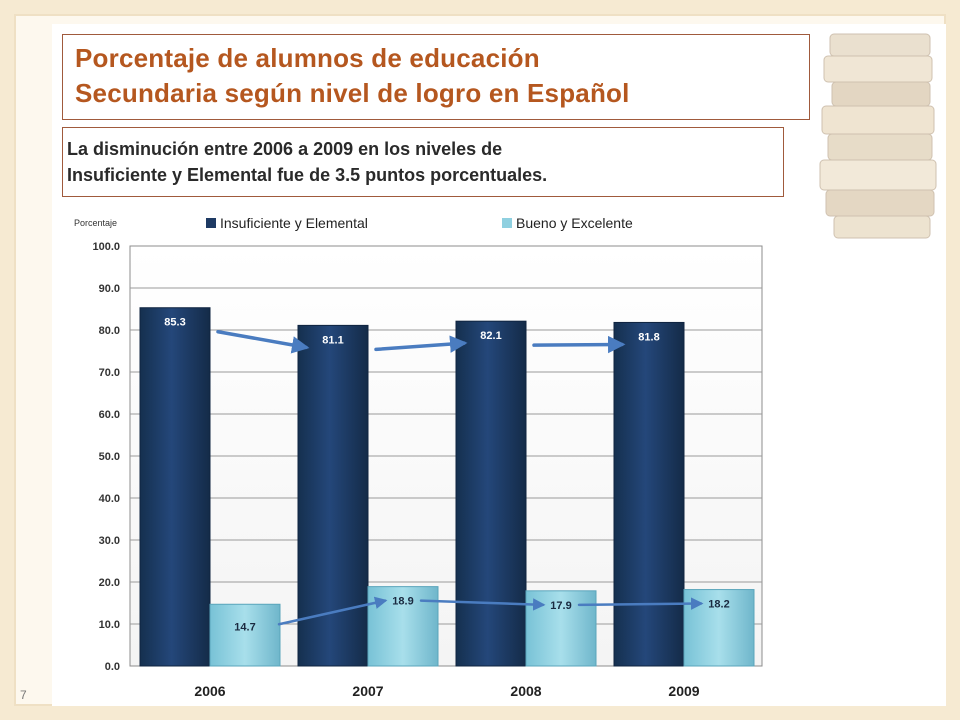  What do you see at coordinates (109, 541) in the screenshot?
I see `y-tick-label: 30.0` at bounding box center [109, 541].